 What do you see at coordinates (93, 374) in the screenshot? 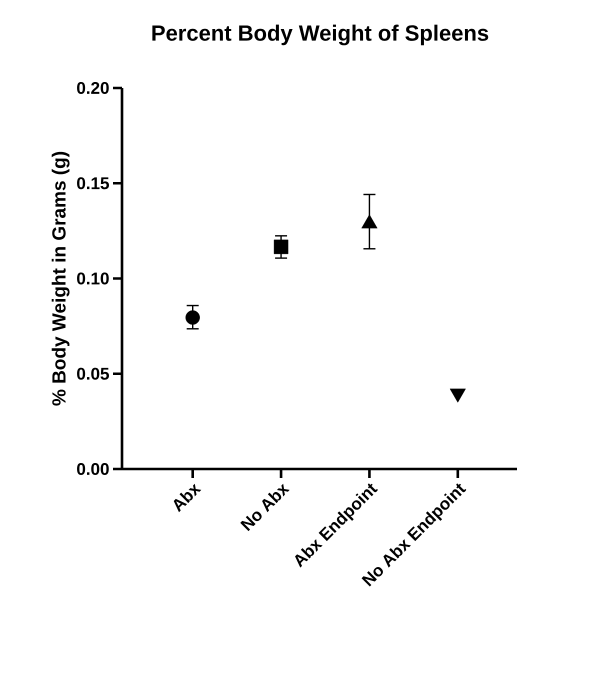
I see `y-tick-label: 0.05` at bounding box center [93, 374].